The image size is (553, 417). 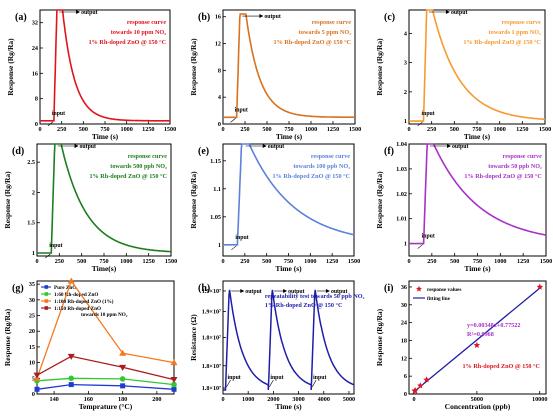 What do you see at coordinates (389, 151) in the screenshot?
I see `panel-label: (f)` at bounding box center [389, 151].